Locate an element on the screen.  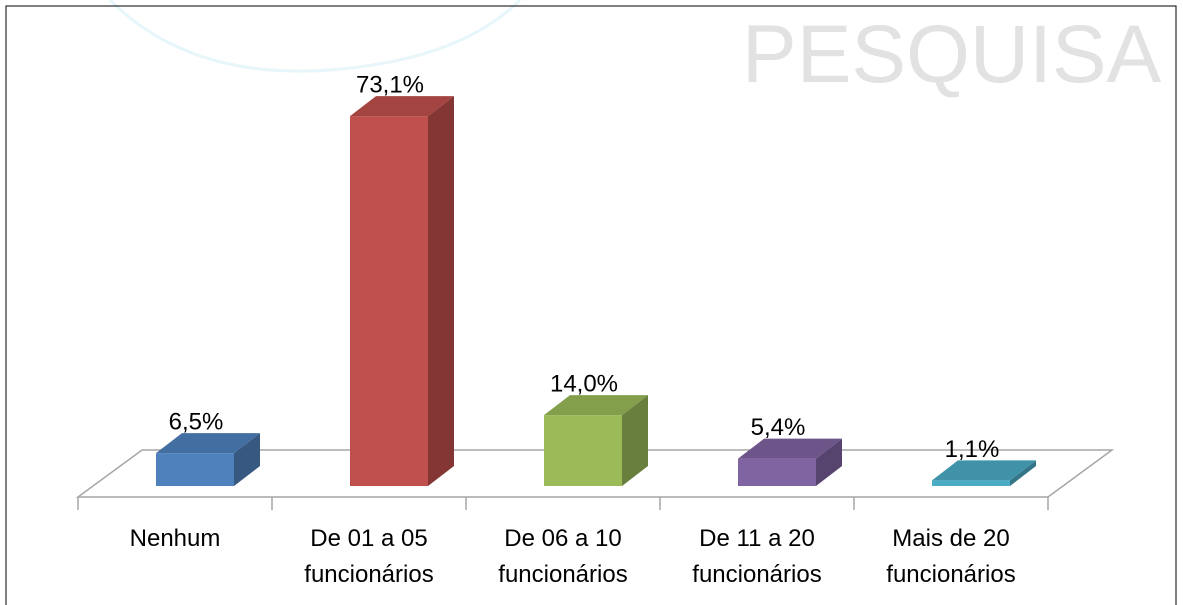
value-label: 14,0% is located at coordinates (584, 384).